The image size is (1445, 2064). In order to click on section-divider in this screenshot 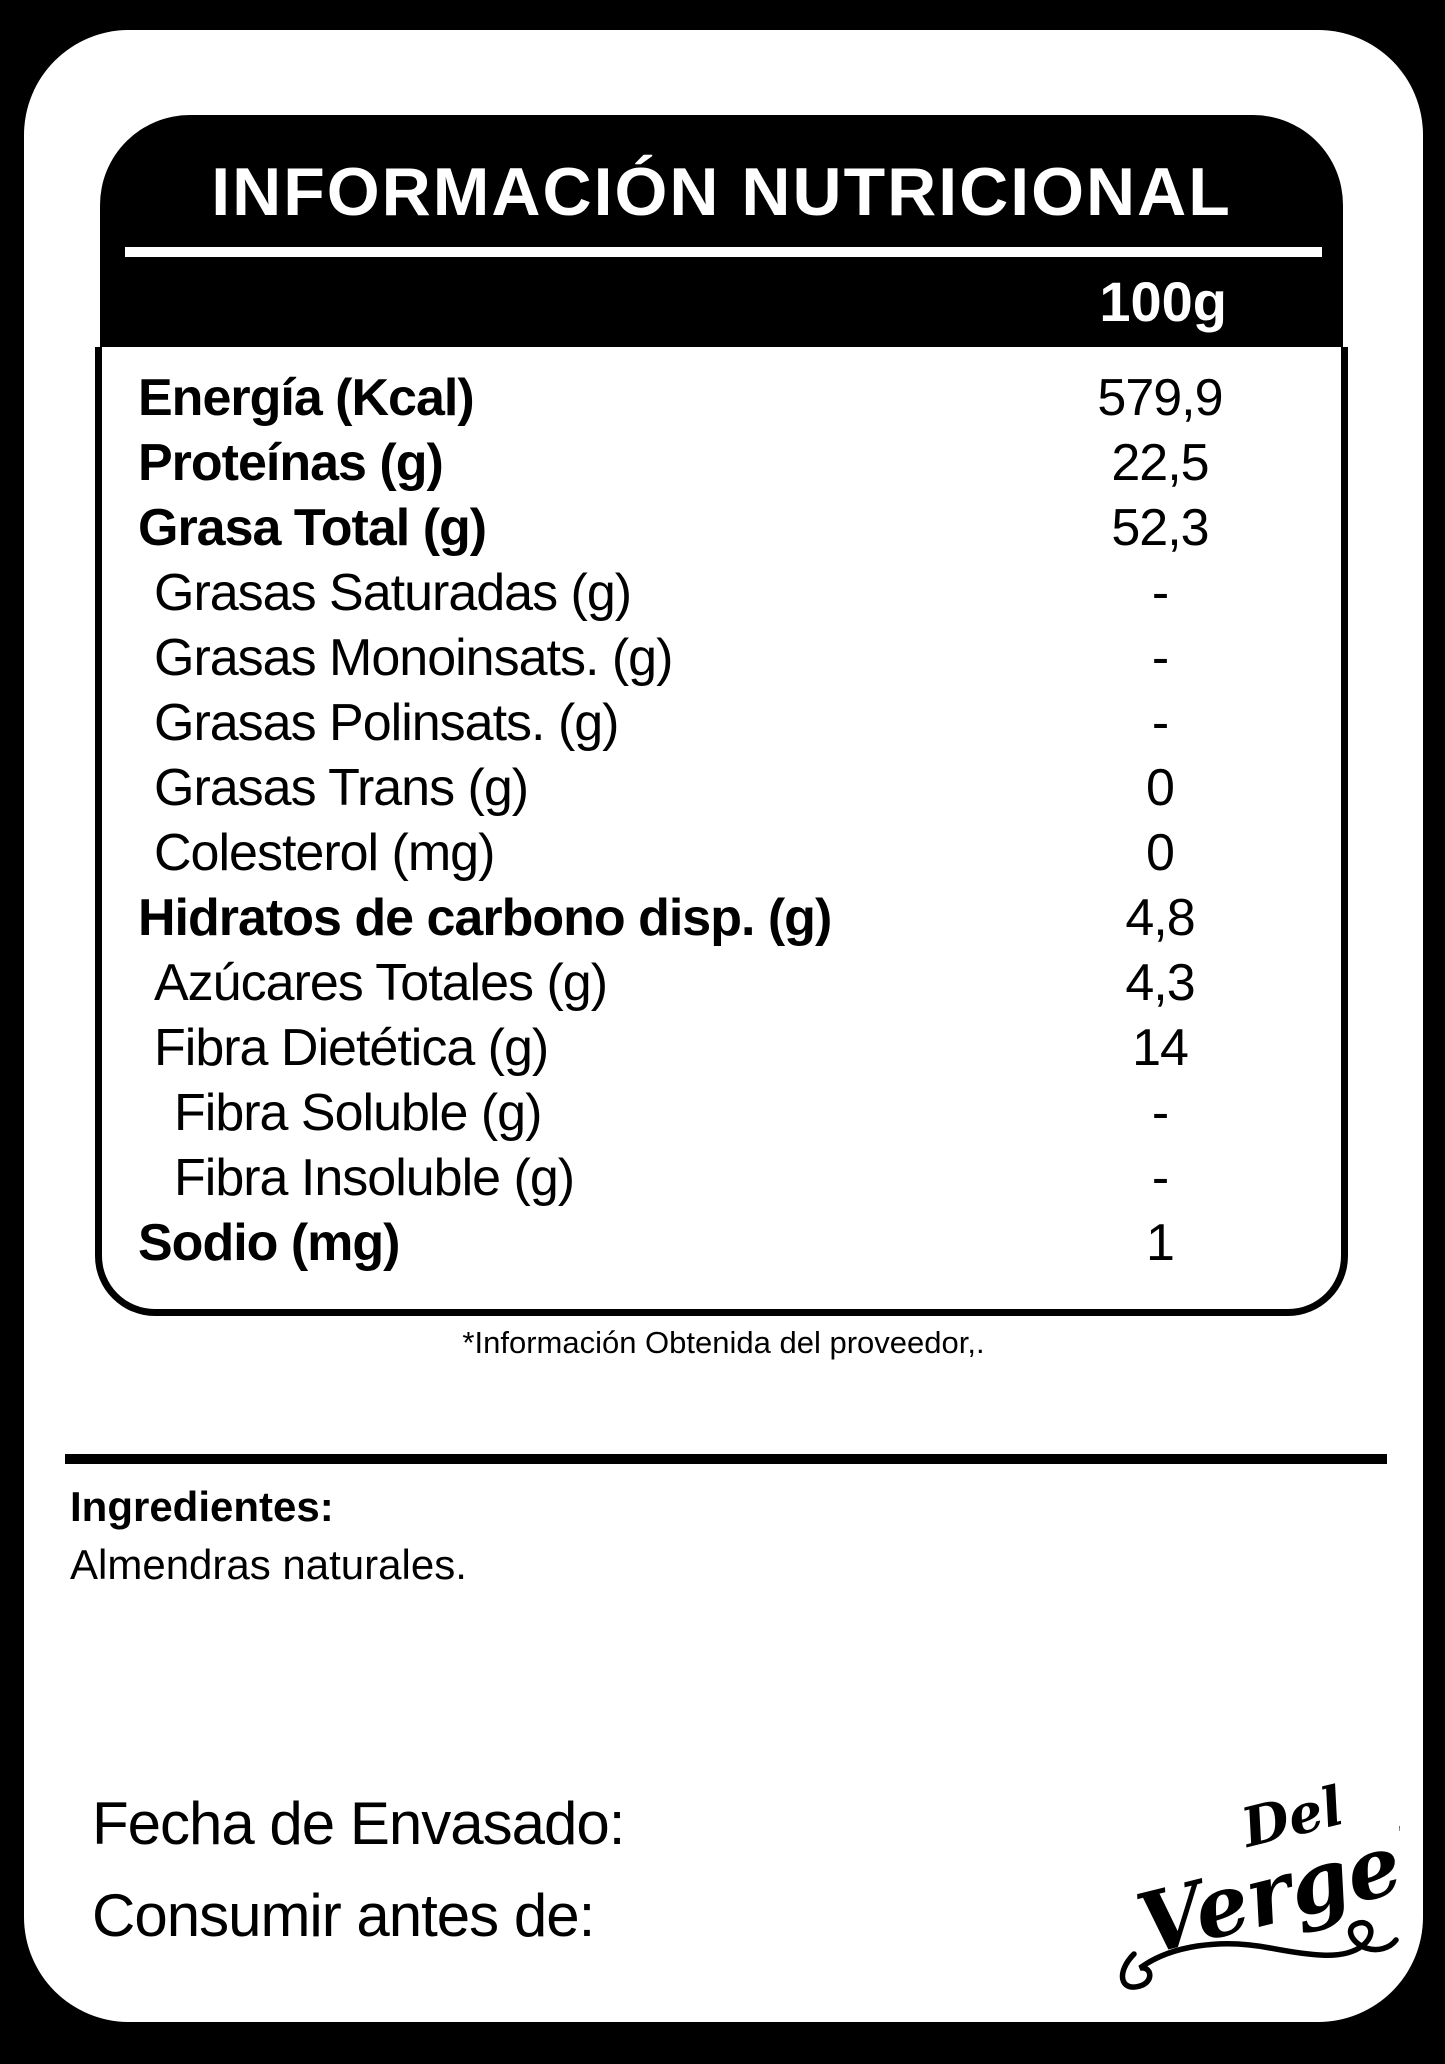, I will do `click(726, 1459)`.